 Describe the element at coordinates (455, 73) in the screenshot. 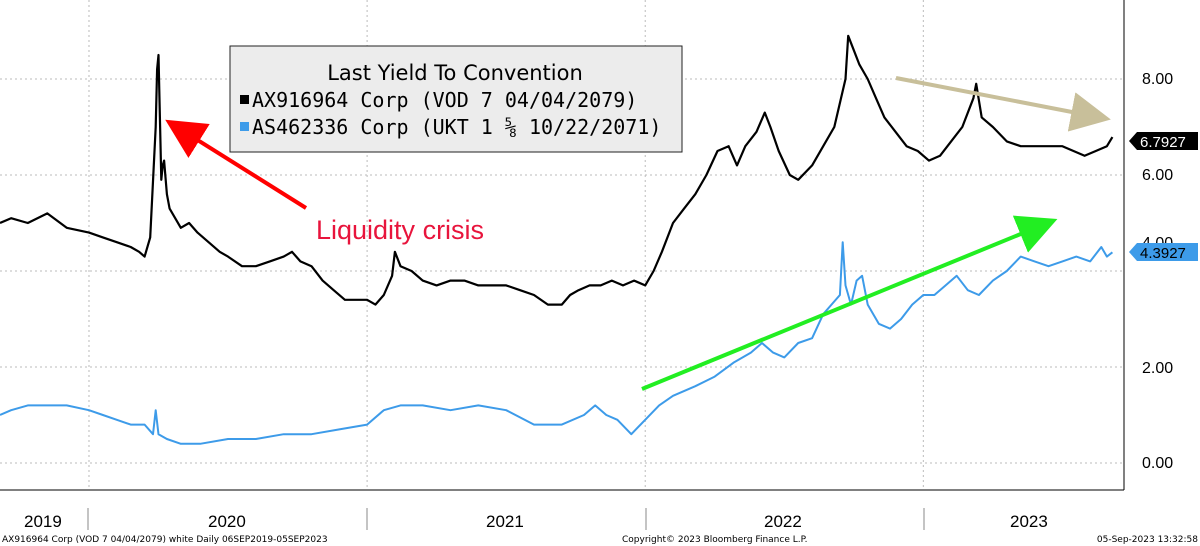

I see `legend-title: Last Yield To Convention` at that location.